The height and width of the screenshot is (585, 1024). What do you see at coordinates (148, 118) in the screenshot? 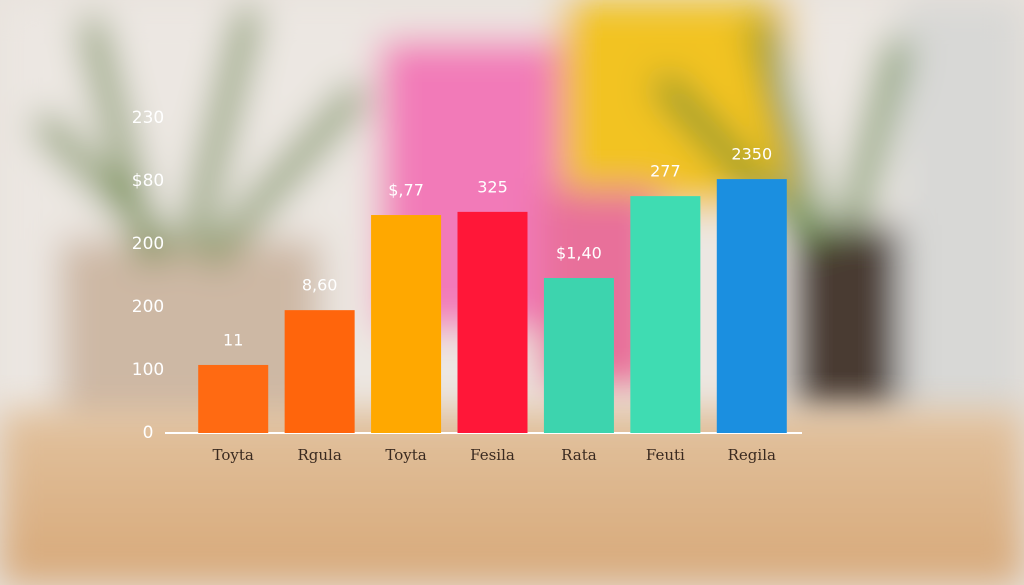
I see `y-tick-label: 230` at bounding box center [148, 118].